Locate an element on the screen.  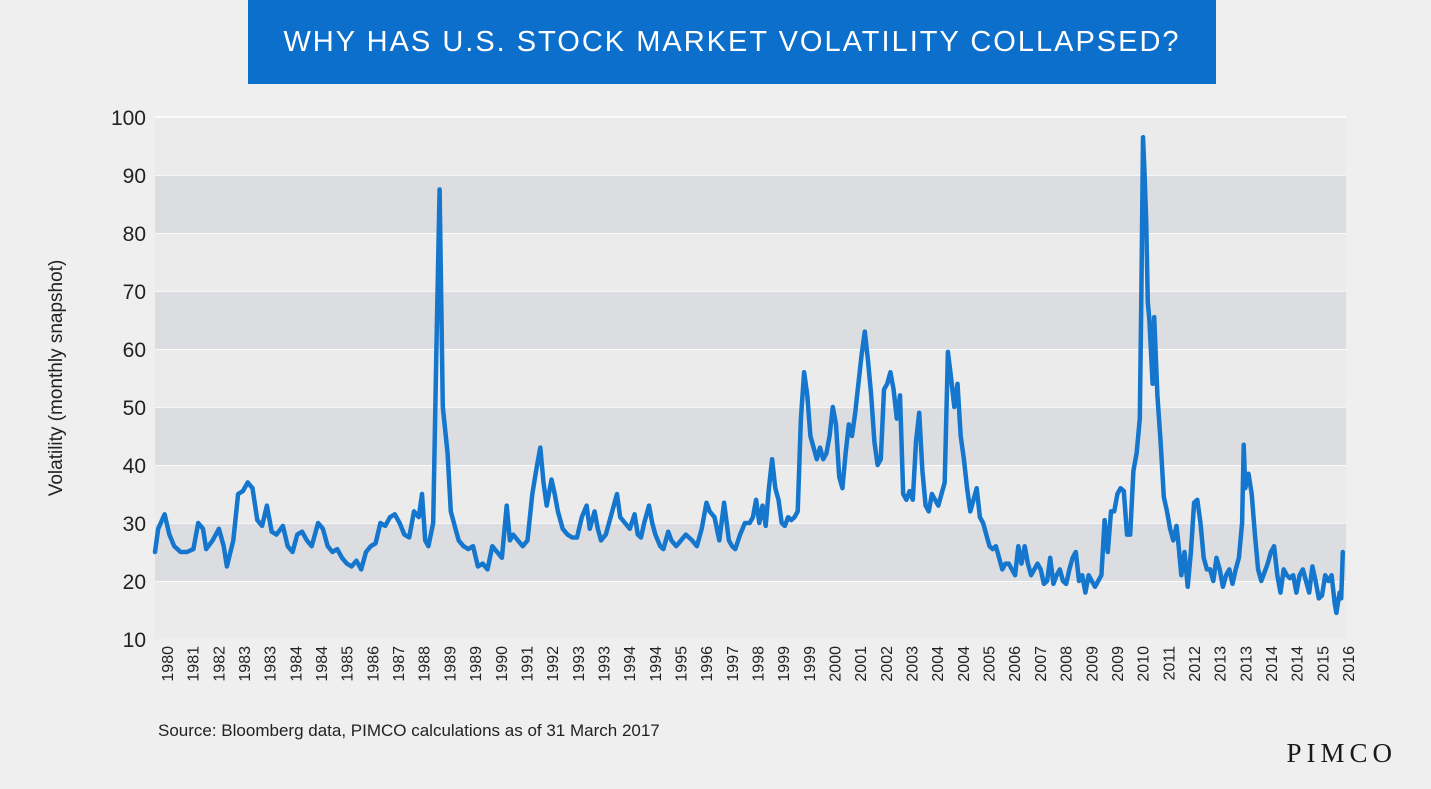
x-tick-label: 2010 is located at coordinates (1144, 664).